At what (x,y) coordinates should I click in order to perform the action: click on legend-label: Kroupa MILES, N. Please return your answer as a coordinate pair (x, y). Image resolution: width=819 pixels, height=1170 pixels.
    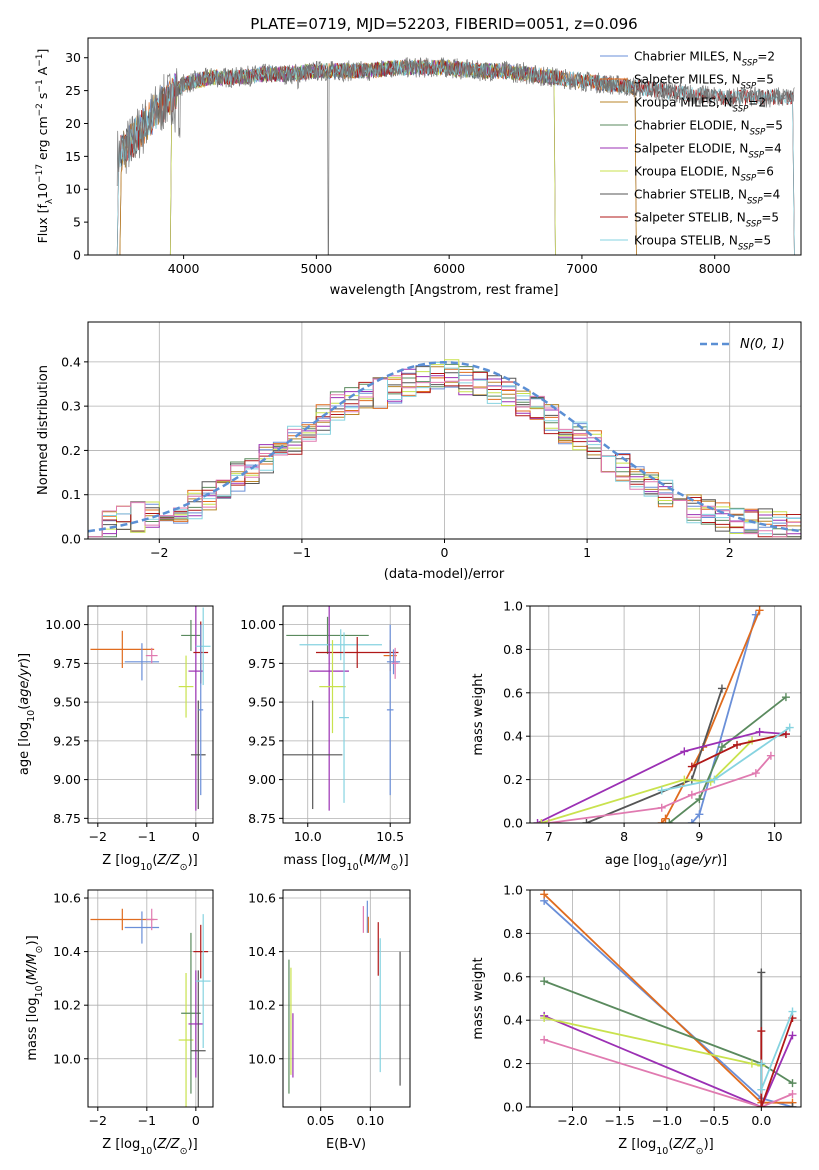
    Looking at the image, I should click on (683, 103).